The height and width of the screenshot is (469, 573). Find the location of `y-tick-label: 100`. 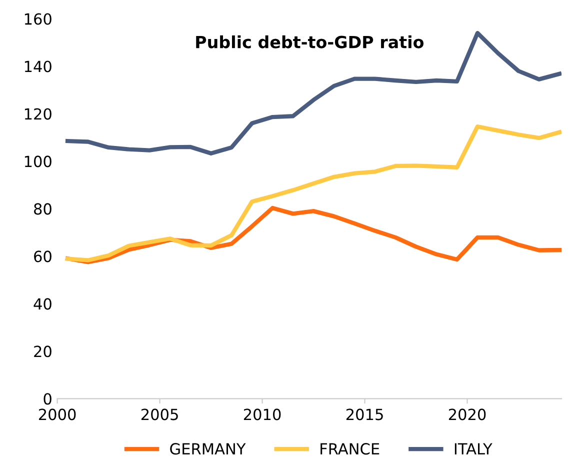

y-tick-label: 100 is located at coordinates (38, 162).